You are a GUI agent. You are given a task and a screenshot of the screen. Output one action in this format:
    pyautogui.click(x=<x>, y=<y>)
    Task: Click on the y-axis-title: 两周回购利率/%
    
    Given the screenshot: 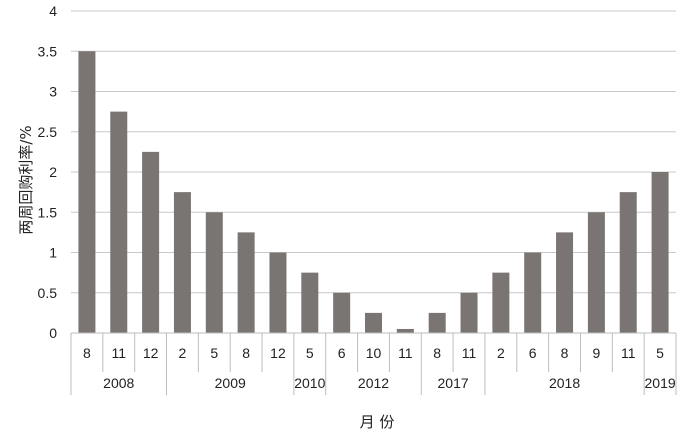 What is the action you would take?
    pyautogui.click(x=26, y=179)
    